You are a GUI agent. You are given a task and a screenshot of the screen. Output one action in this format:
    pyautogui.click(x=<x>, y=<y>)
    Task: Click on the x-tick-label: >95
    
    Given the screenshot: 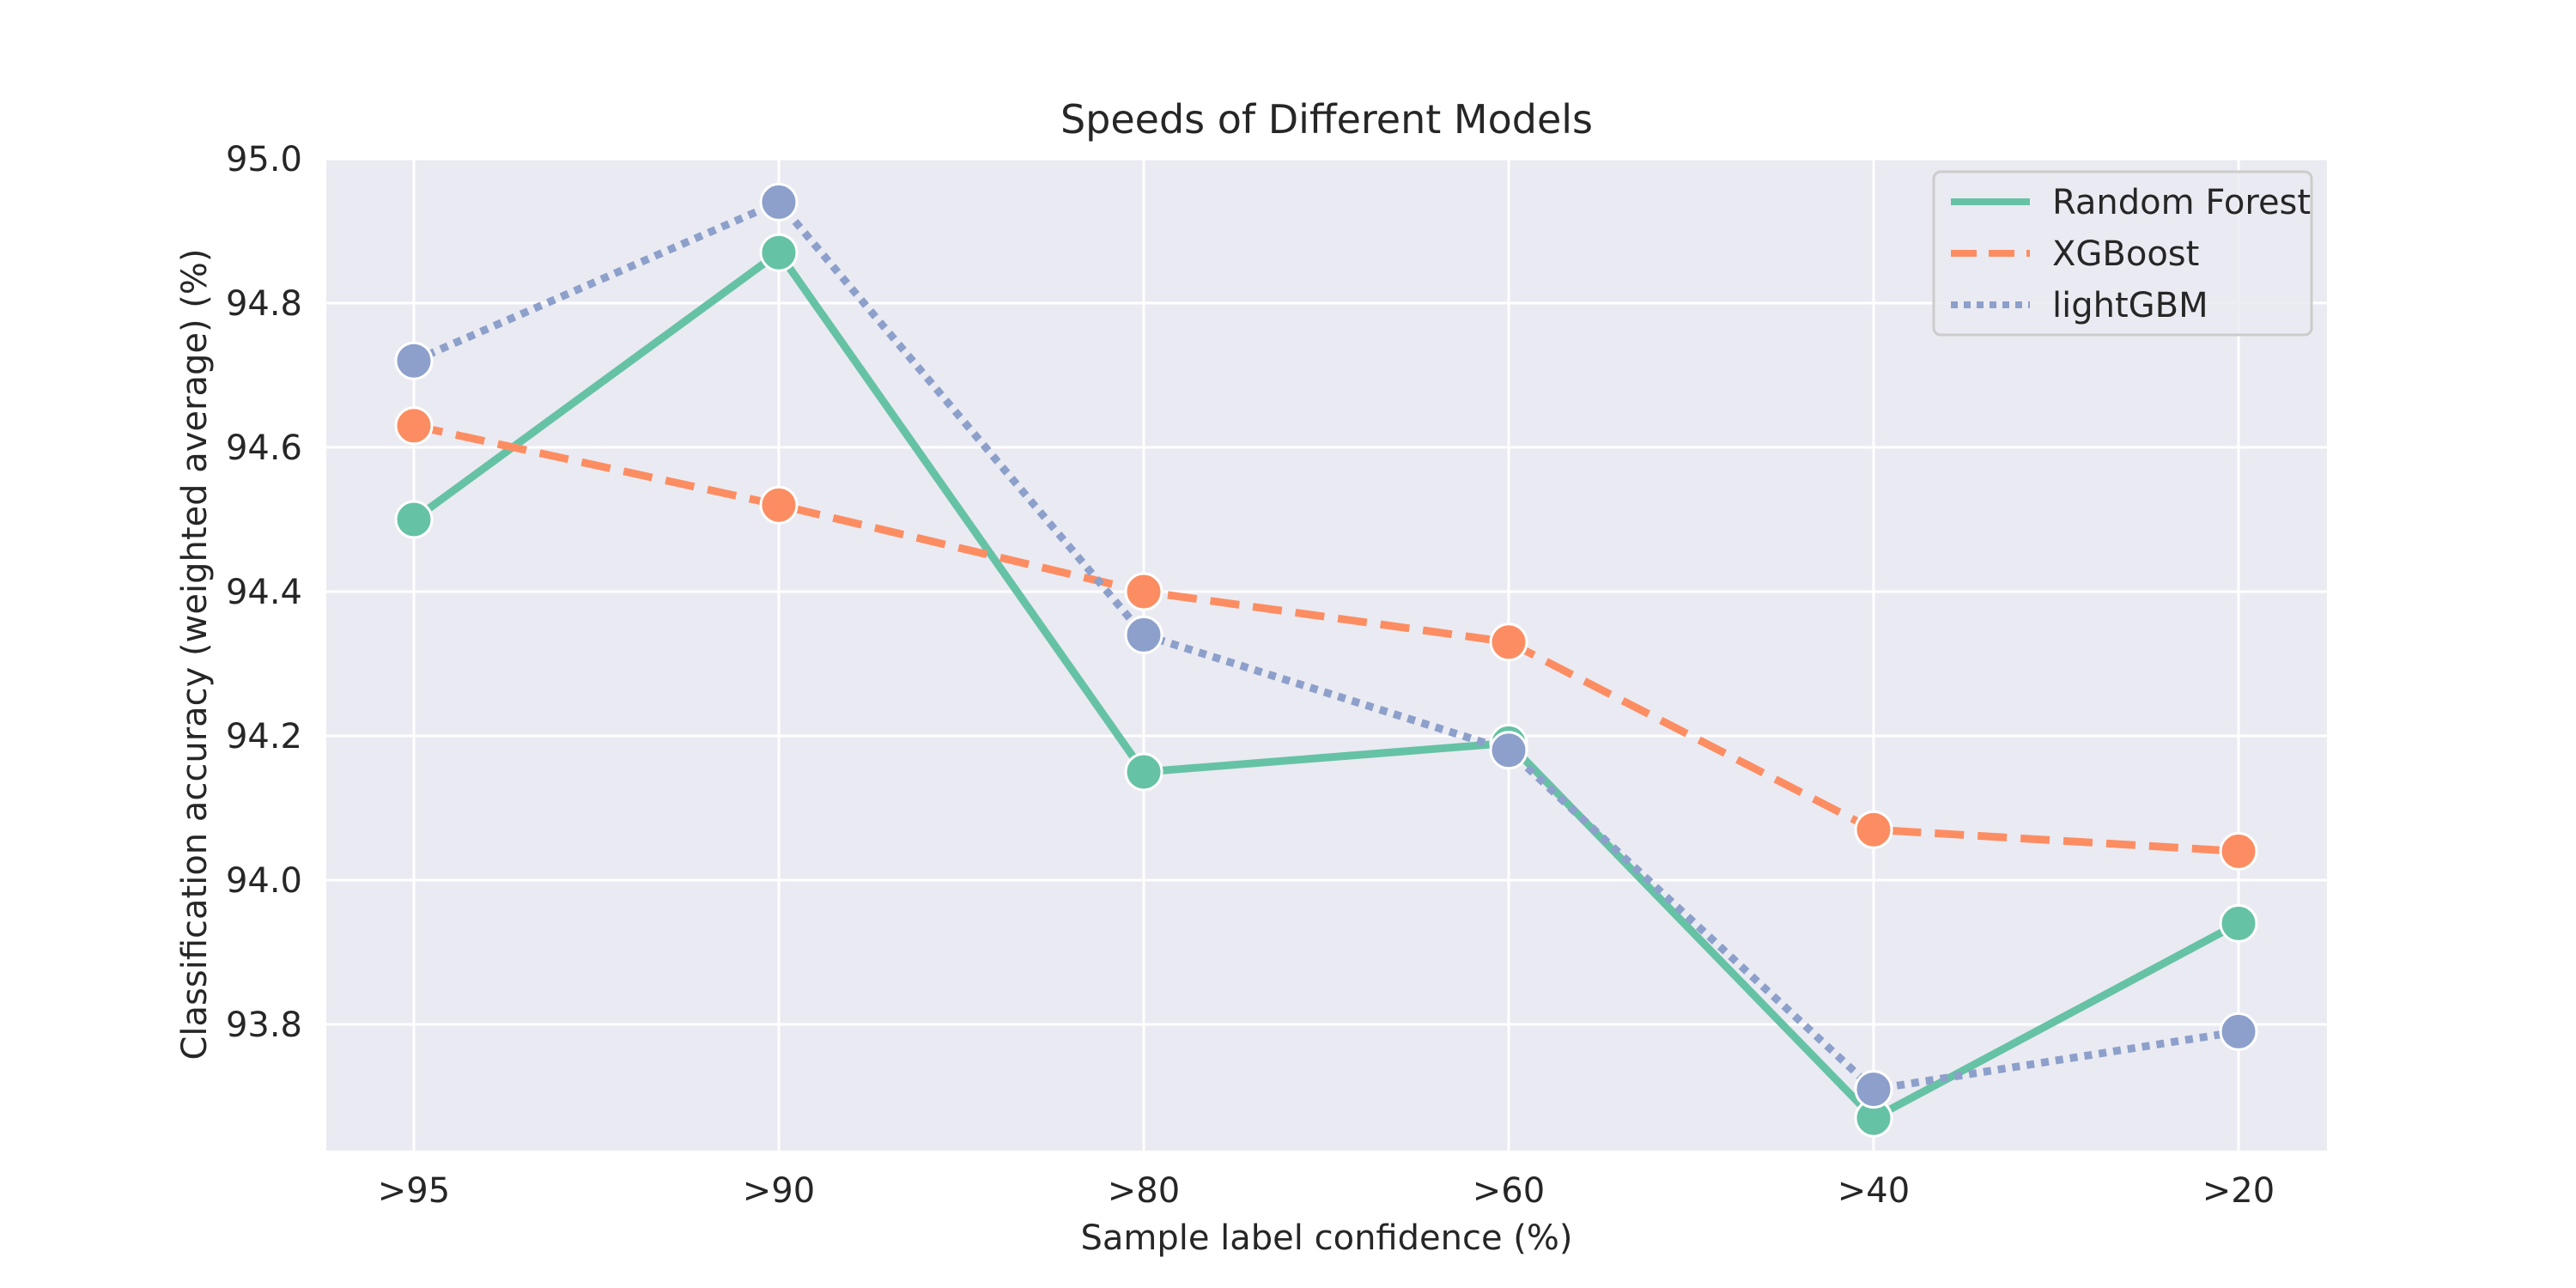 What is the action you would take?
    pyautogui.click(x=414, y=1191)
    